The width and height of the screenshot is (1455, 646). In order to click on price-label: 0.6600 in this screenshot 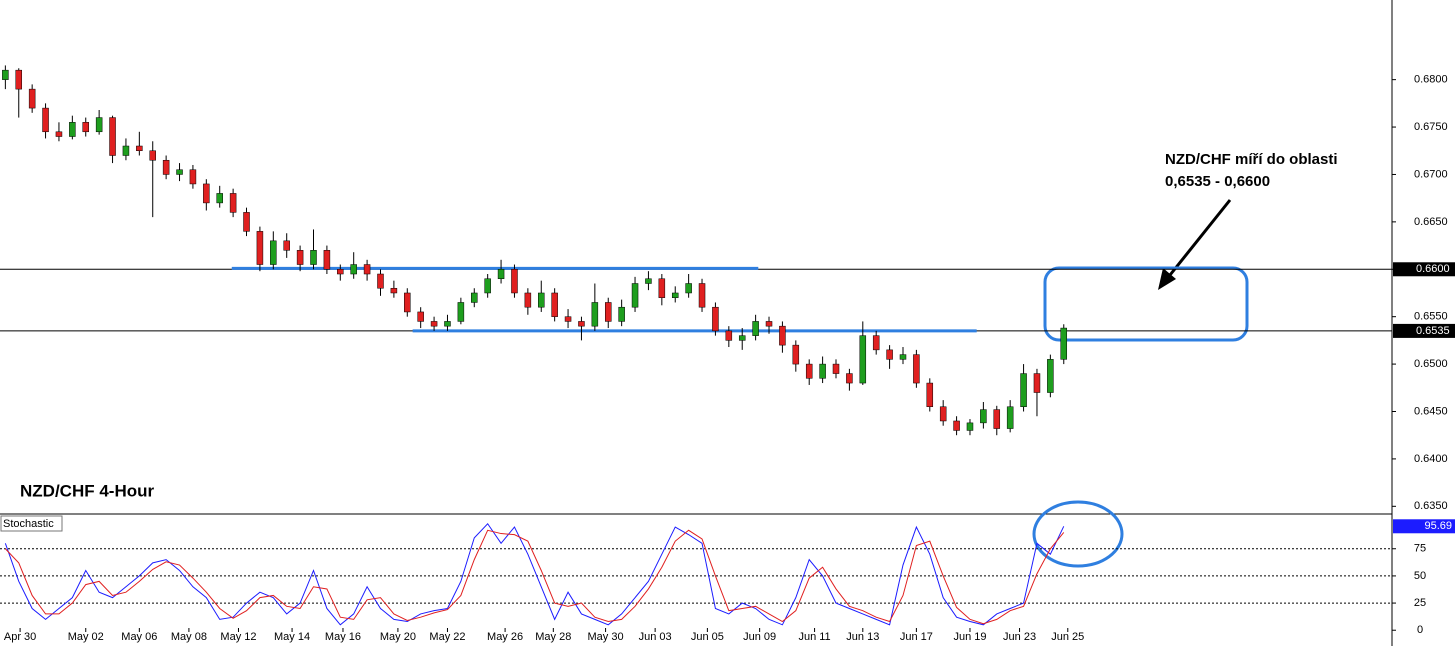, I will do `click(1433, 269)`.